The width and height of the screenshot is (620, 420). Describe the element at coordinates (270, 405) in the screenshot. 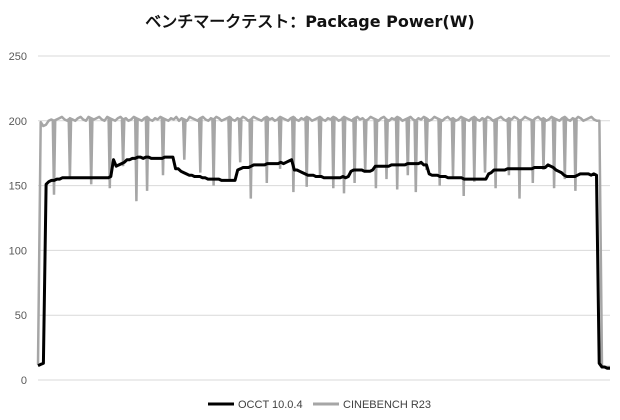

I see `legend-label-occt: OCCT 10.0.4` at that location.